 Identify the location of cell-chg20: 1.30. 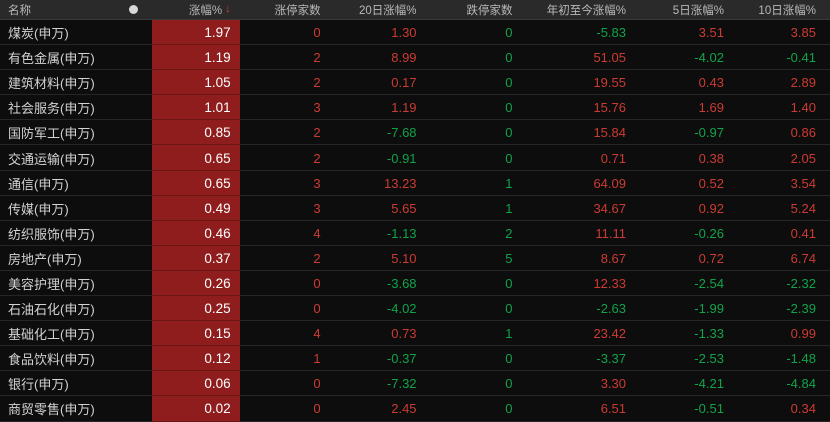
(404, 33).